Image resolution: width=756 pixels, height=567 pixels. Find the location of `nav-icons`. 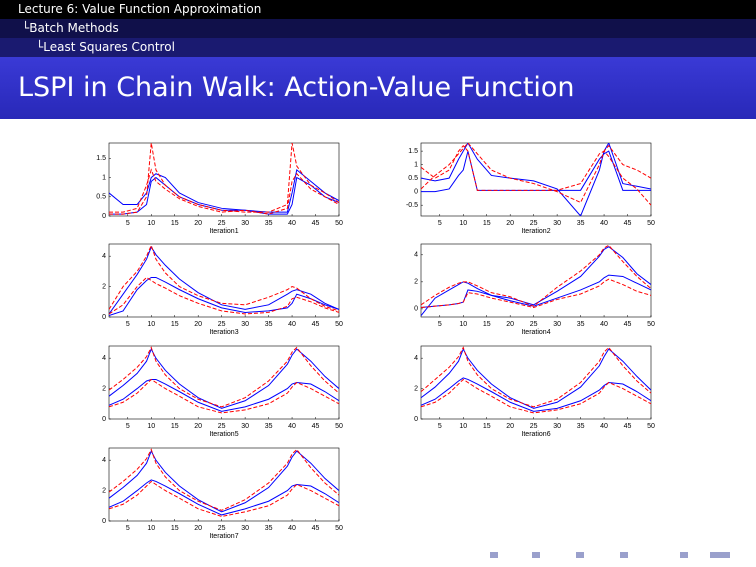

nav-icons is located at coordinates (610, 555).